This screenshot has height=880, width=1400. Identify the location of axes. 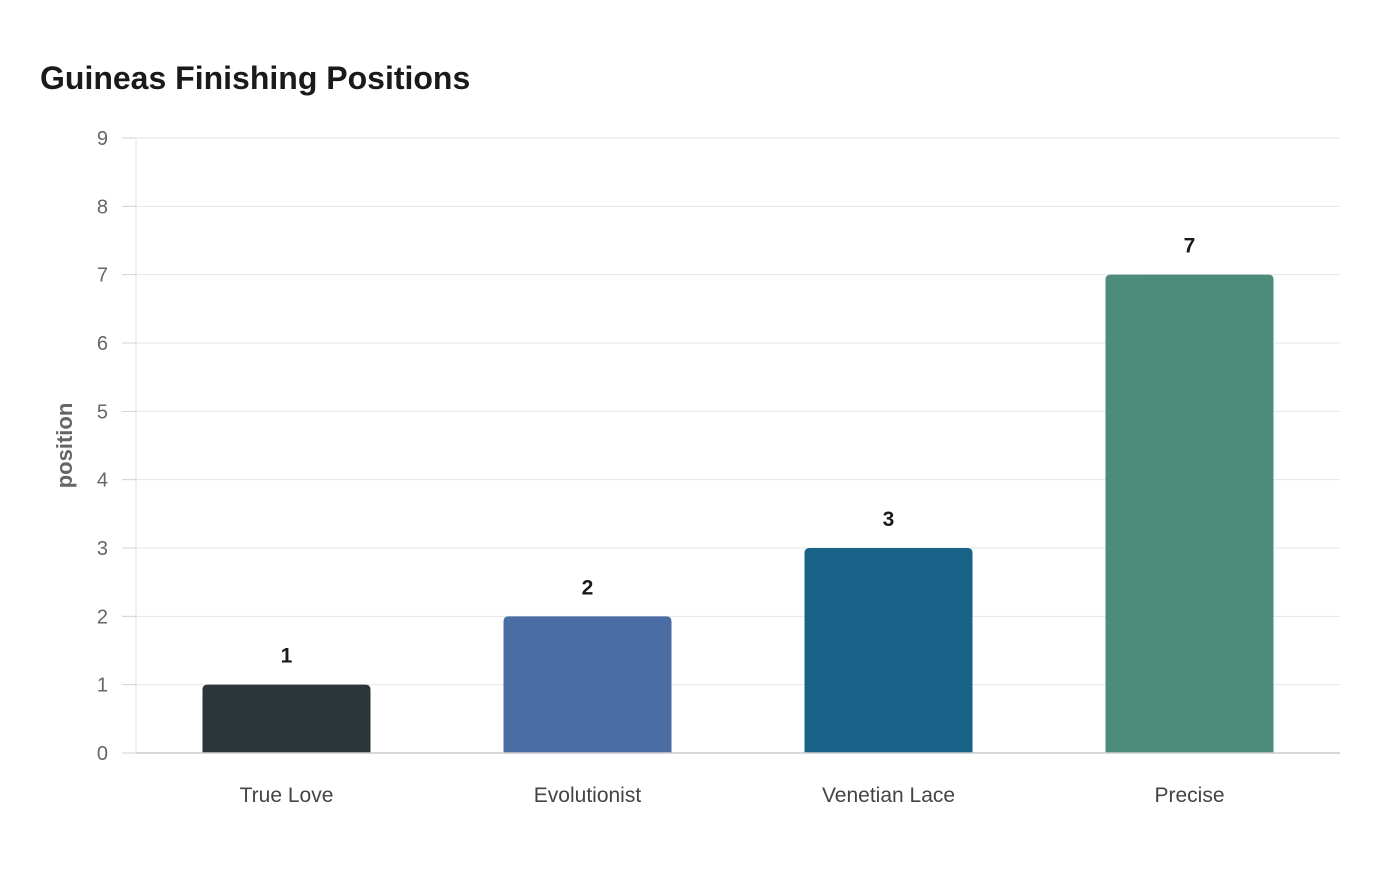
(129, 445).